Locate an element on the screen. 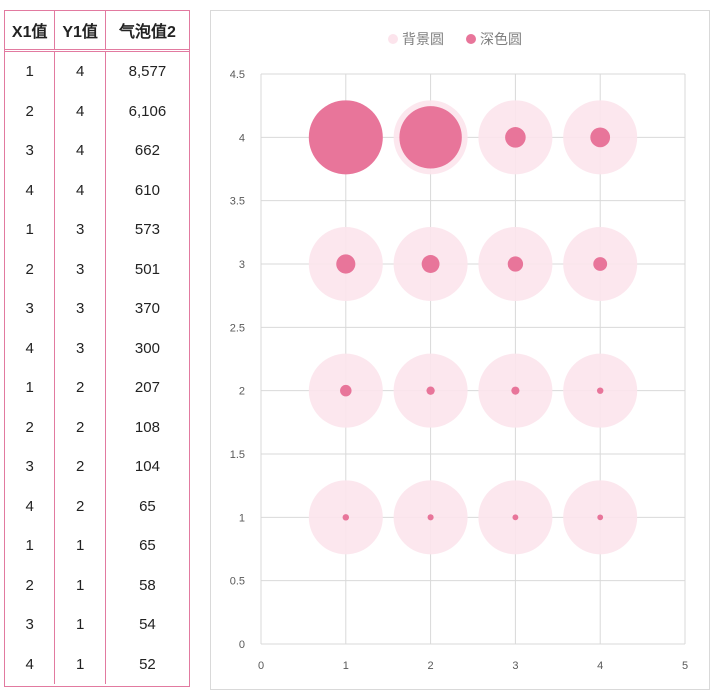  y-tick-label: 1.5 is located at coordinates (237, 455).